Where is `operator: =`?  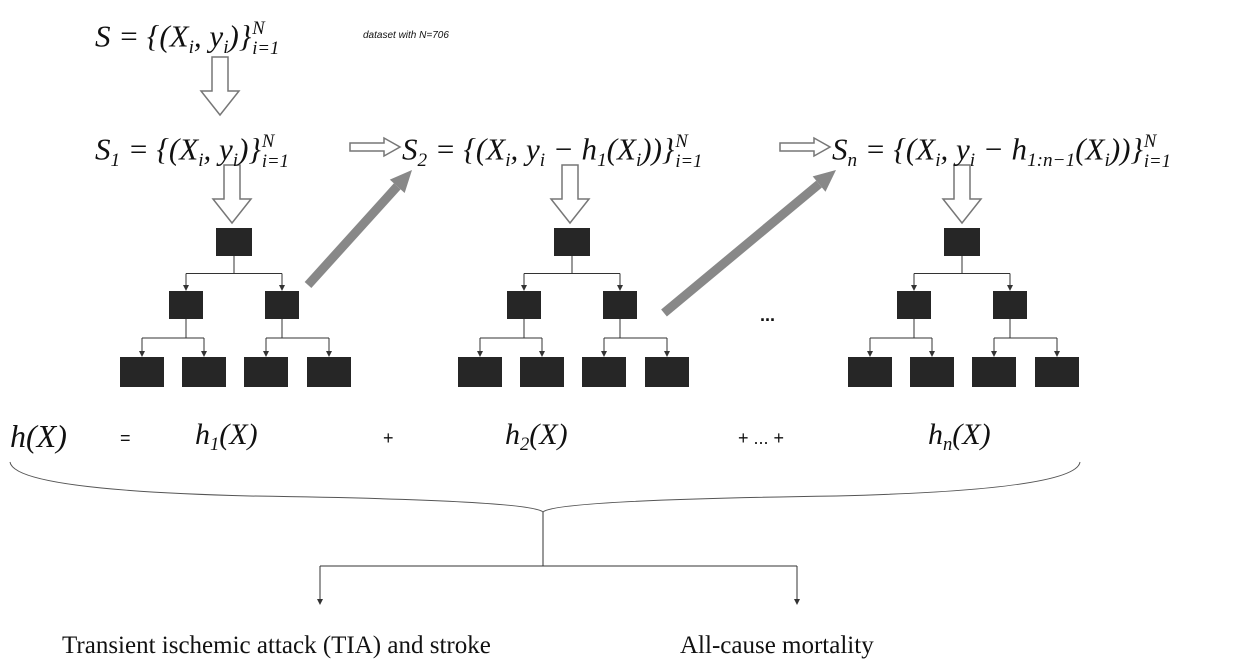
operator: = is located at coordinates (125, 438).